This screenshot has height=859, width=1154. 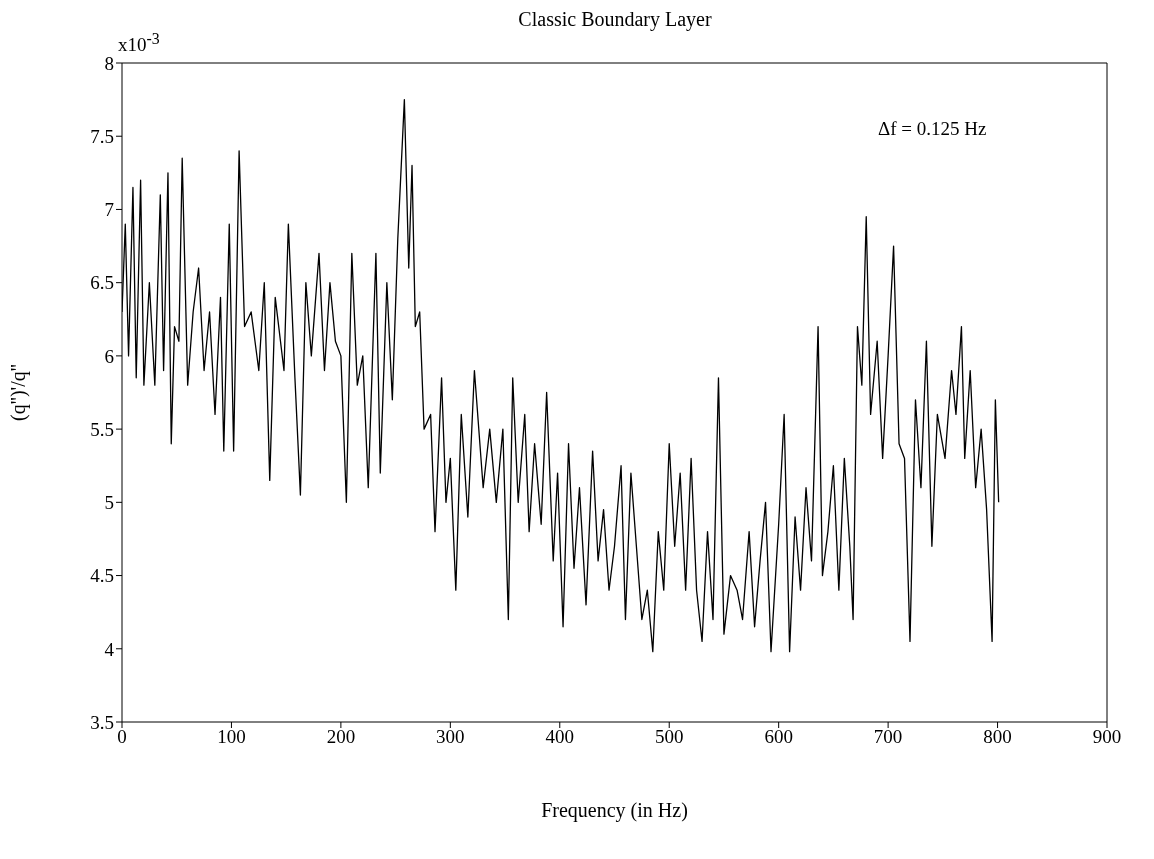 I want to click on x-tick-label: 600, so click(x=778, y=737).